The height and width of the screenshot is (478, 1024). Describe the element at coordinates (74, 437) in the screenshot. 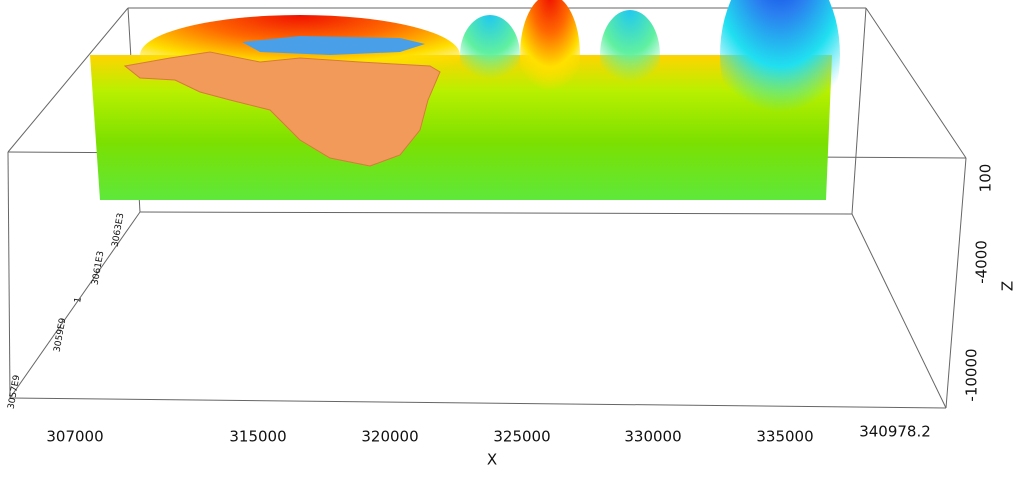

I see `x-tick-label: 307000` at that location.